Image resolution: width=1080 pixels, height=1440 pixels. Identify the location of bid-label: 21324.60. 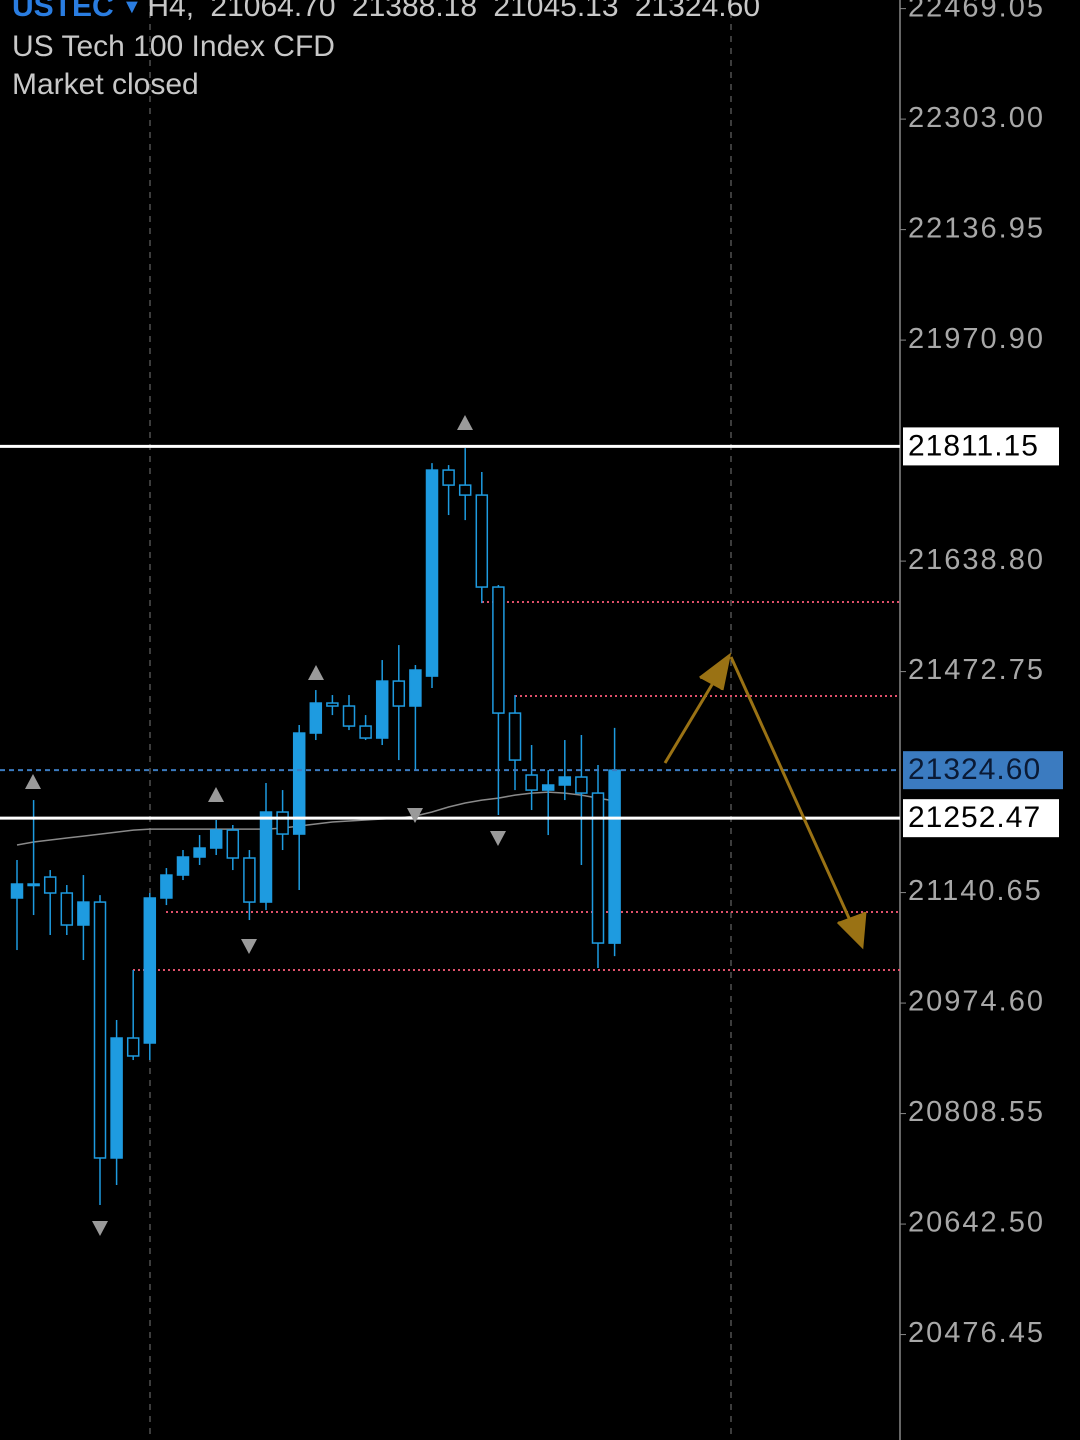
(974, 769).